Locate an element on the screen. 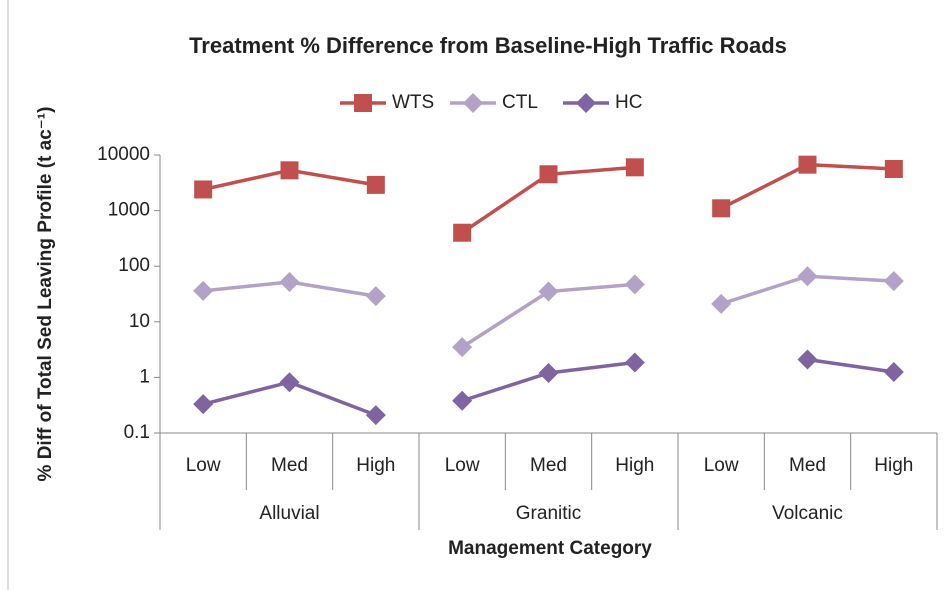 This screenshot has width=951, height=590. y-tick-label: 10000 is located at coordinates (123, 154).